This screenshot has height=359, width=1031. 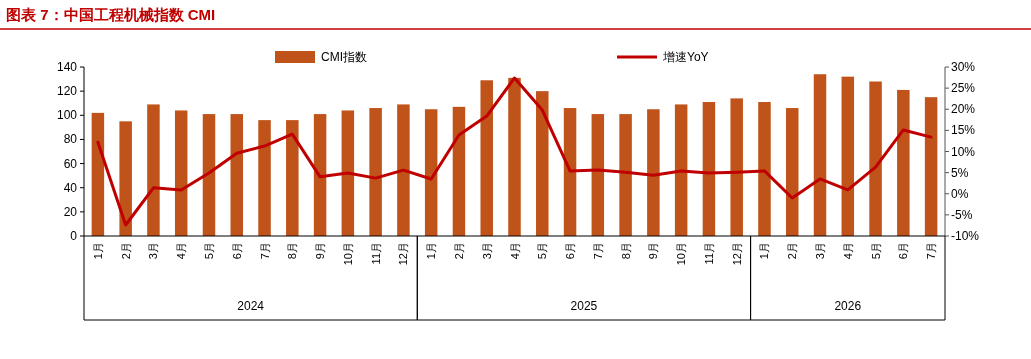 What do you see at coordinates (70, 139) in the screenshot?
I see `y-tick-label: 80` at bounding box center [70, 139].